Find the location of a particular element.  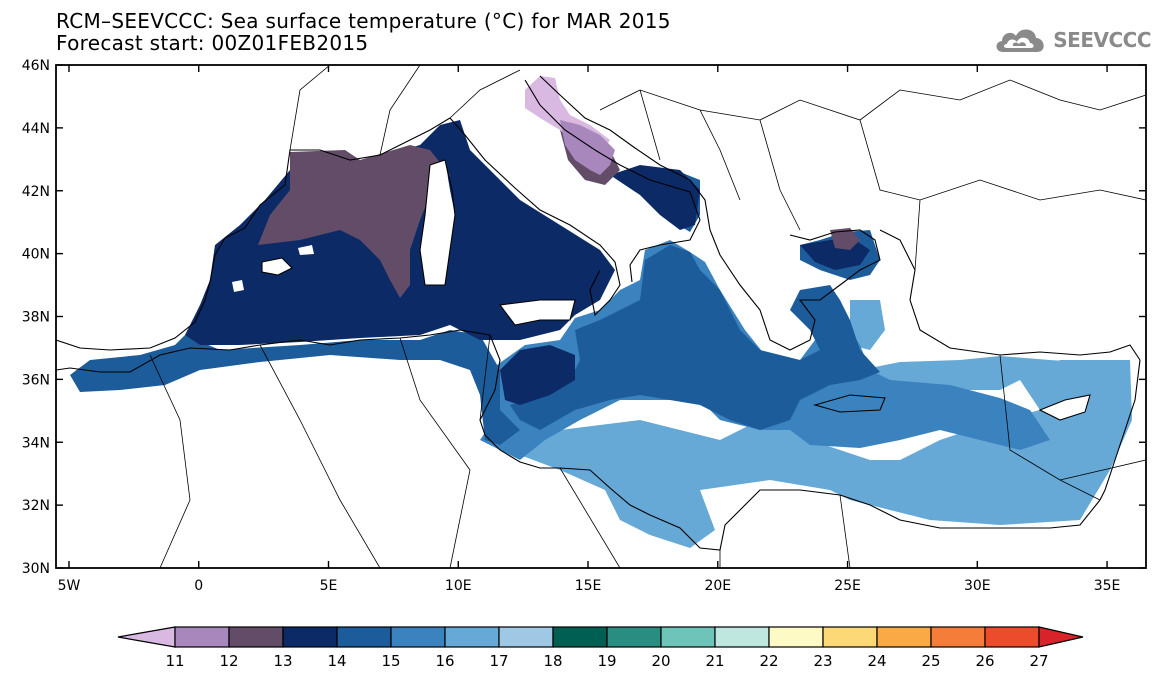

colorbar-label: 27 is located at coordinates (1038, 661).